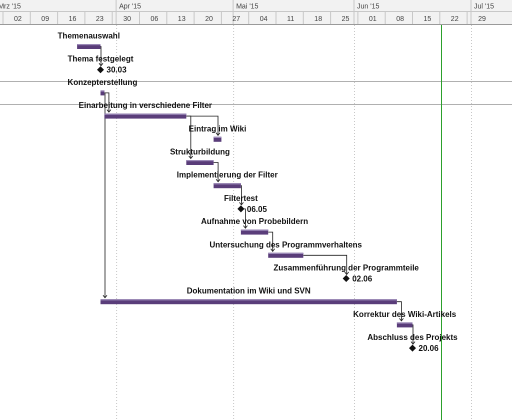  I want to click on task-label: Implementierung der Filter, so click(227, 175).